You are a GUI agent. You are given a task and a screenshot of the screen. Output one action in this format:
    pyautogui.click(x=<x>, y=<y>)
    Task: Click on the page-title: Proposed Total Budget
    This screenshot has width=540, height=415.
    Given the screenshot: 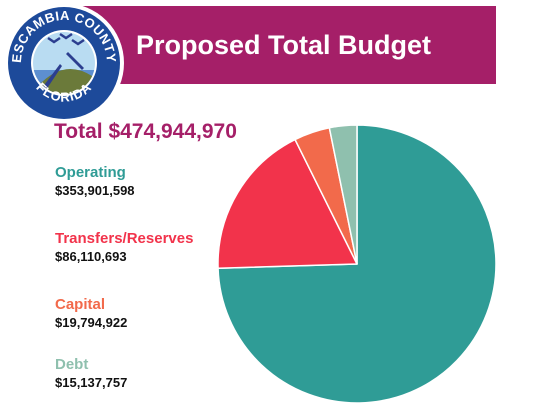 What is the action you would take?
    pyautogui.click(x=283, y=45)
    